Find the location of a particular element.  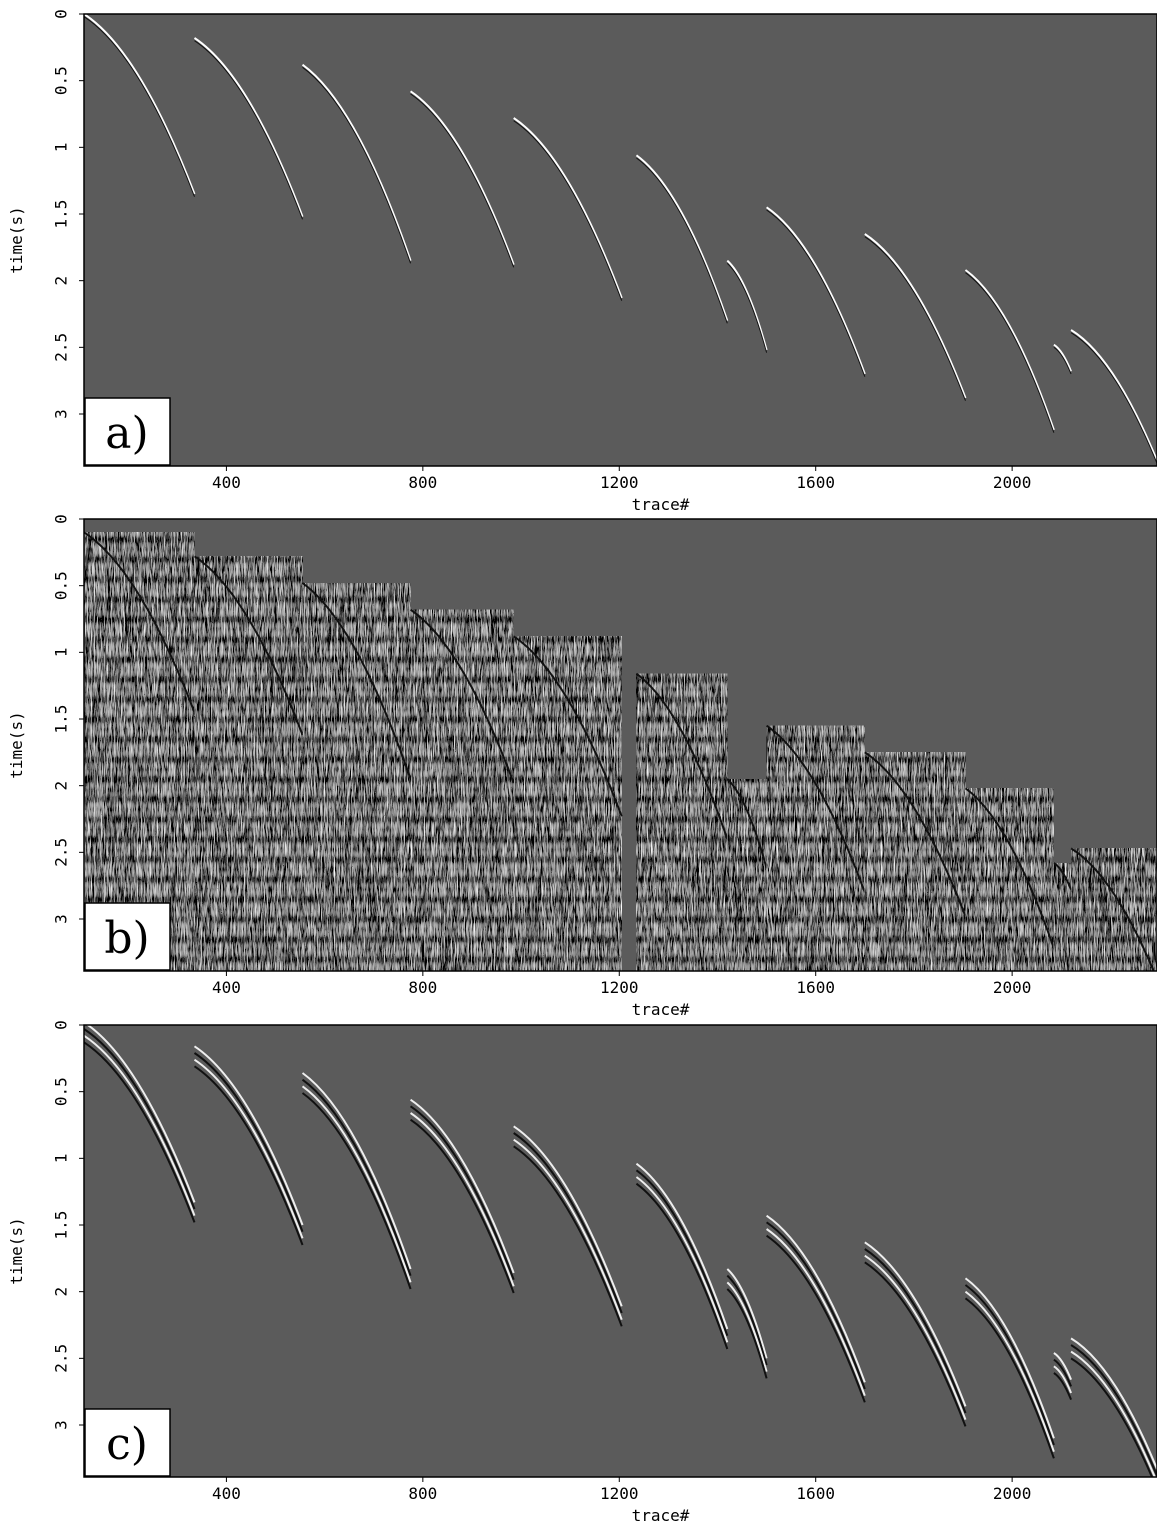

panel-label: c) is located at coordinates (127, 1444).